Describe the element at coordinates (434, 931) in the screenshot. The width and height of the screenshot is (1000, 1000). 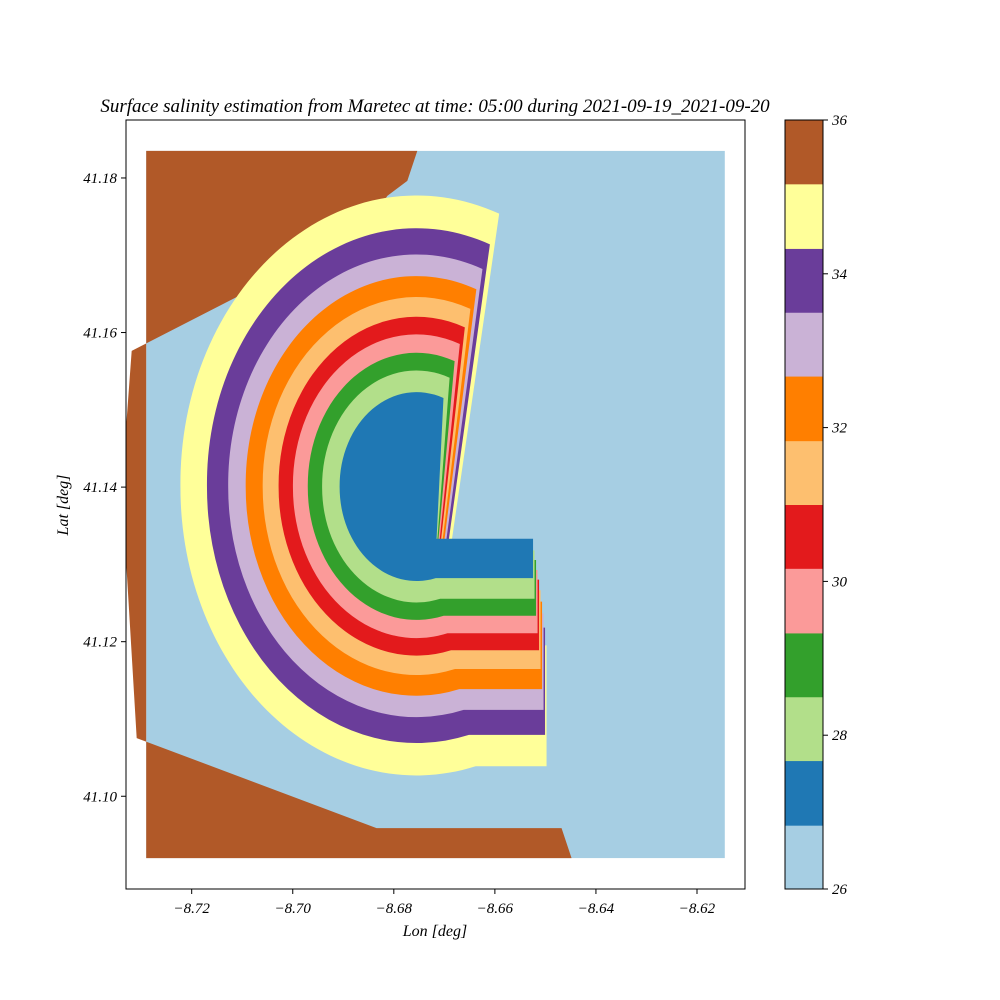
I see `x-axis-label: Lon [deg]` at that location.